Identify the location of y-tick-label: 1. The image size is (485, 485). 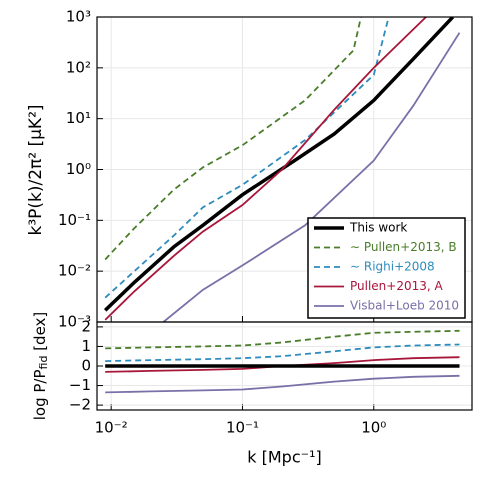
(86, 346).